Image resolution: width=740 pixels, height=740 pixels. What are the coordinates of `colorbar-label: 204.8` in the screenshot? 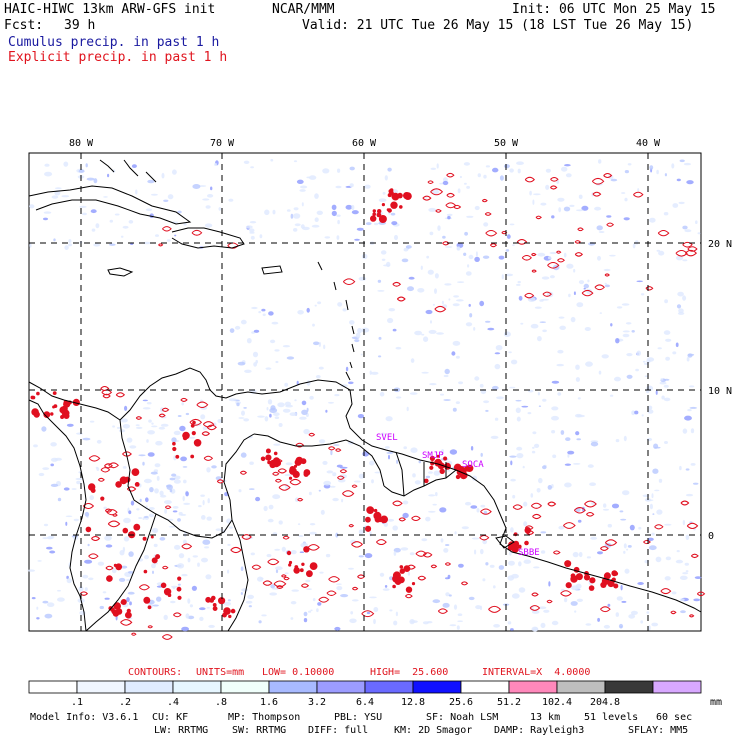 It's located at (605, 702).